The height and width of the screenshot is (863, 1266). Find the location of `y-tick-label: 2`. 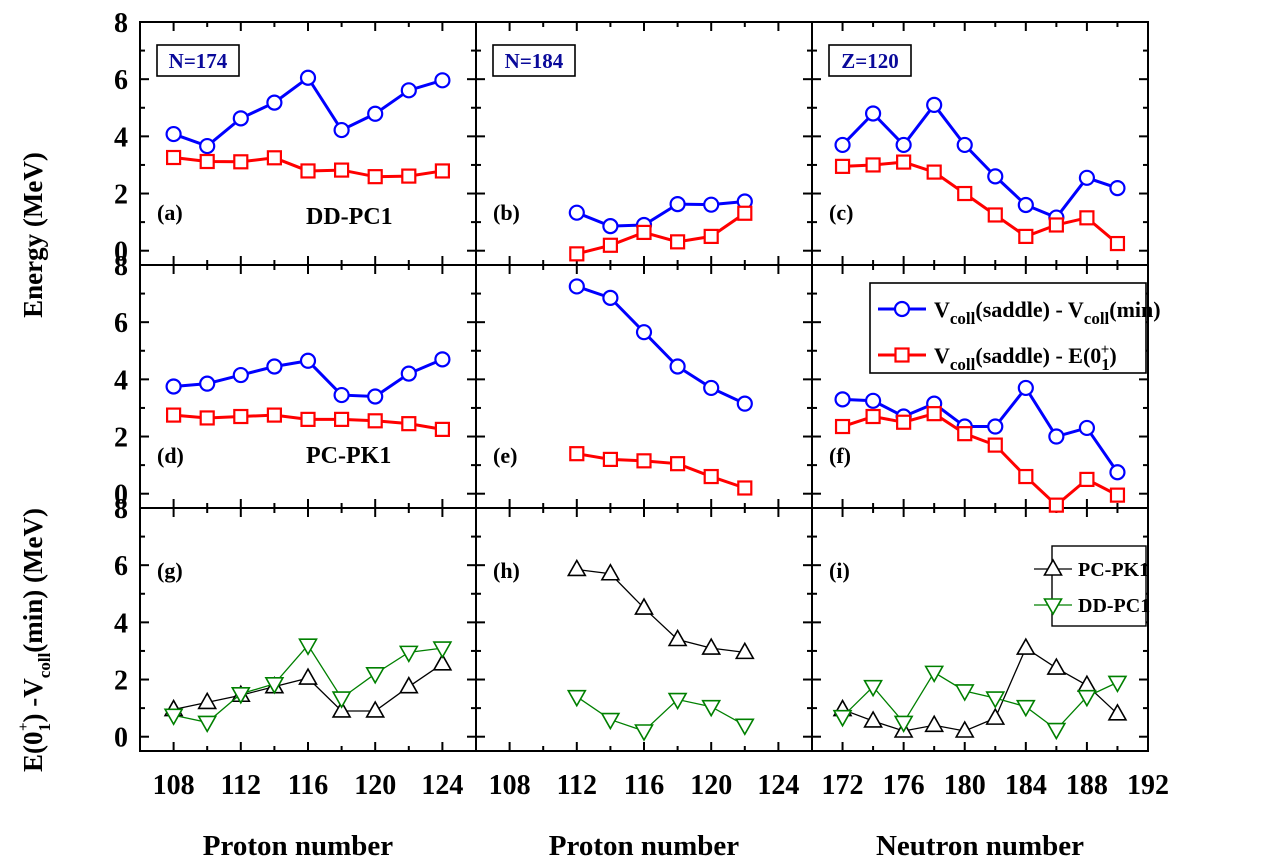

y-tick-label: 2 is located at coordinates (121, 438).